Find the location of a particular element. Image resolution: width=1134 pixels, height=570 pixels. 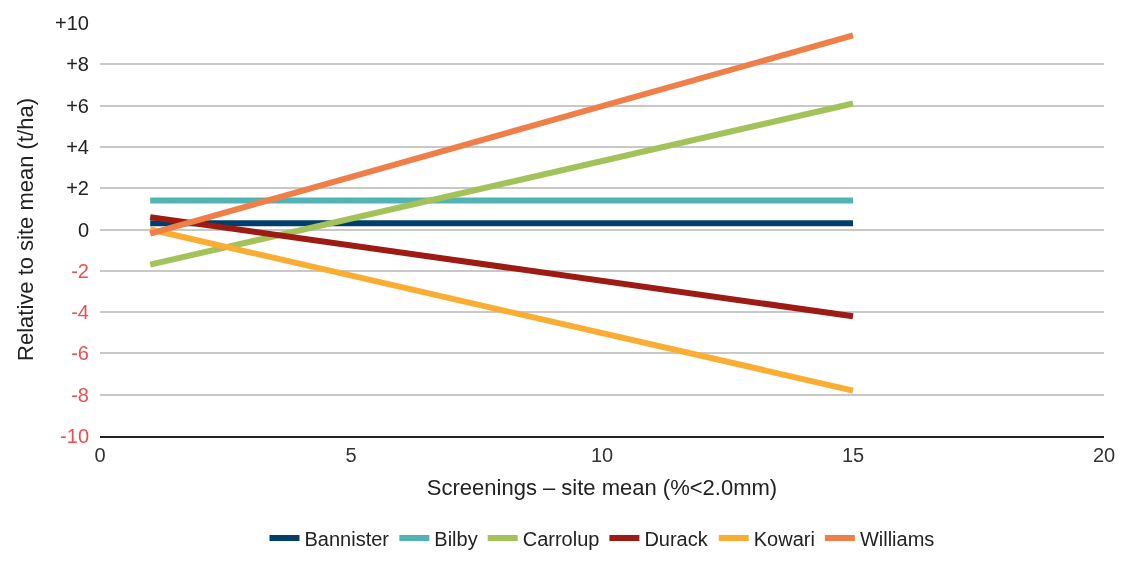

legend-label: Kowari is located at coordinates (784, 538).